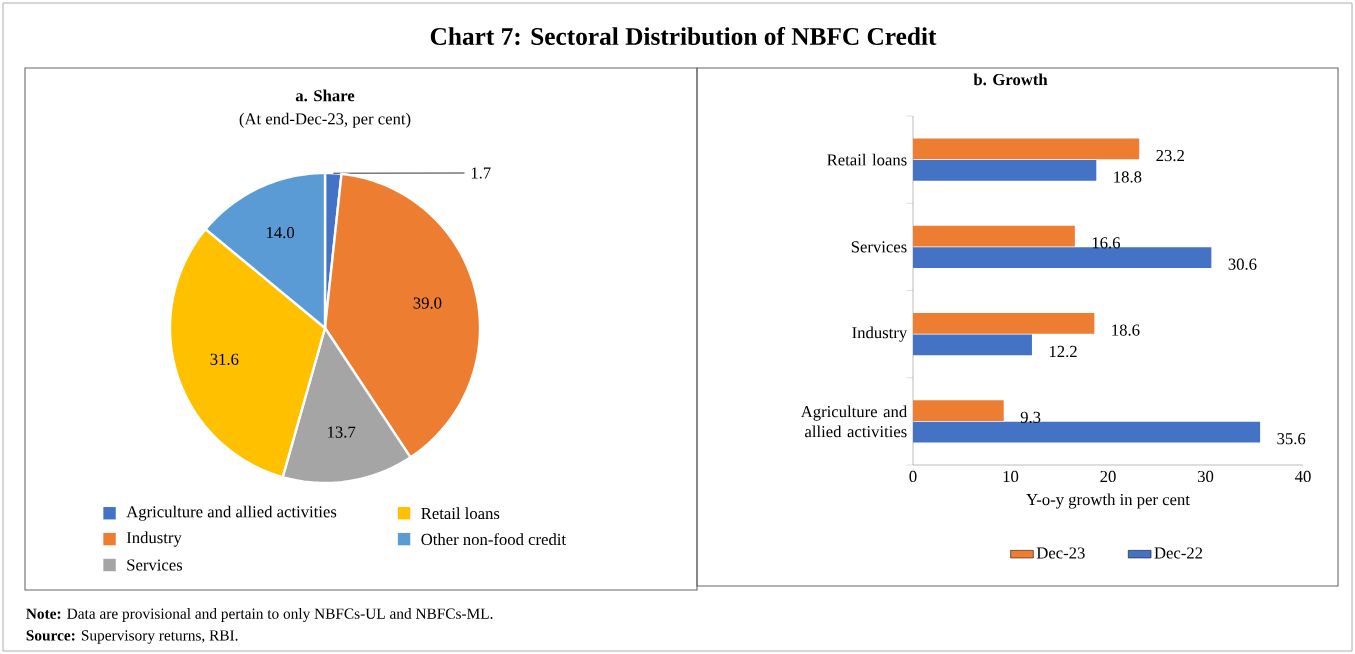 The width and height of the screenshot is (1355, 654). What do you see at coordinates (867, 159) in the screenshot?
I see `y-tick-label: Retail loans` at bounding box center [867, 159].